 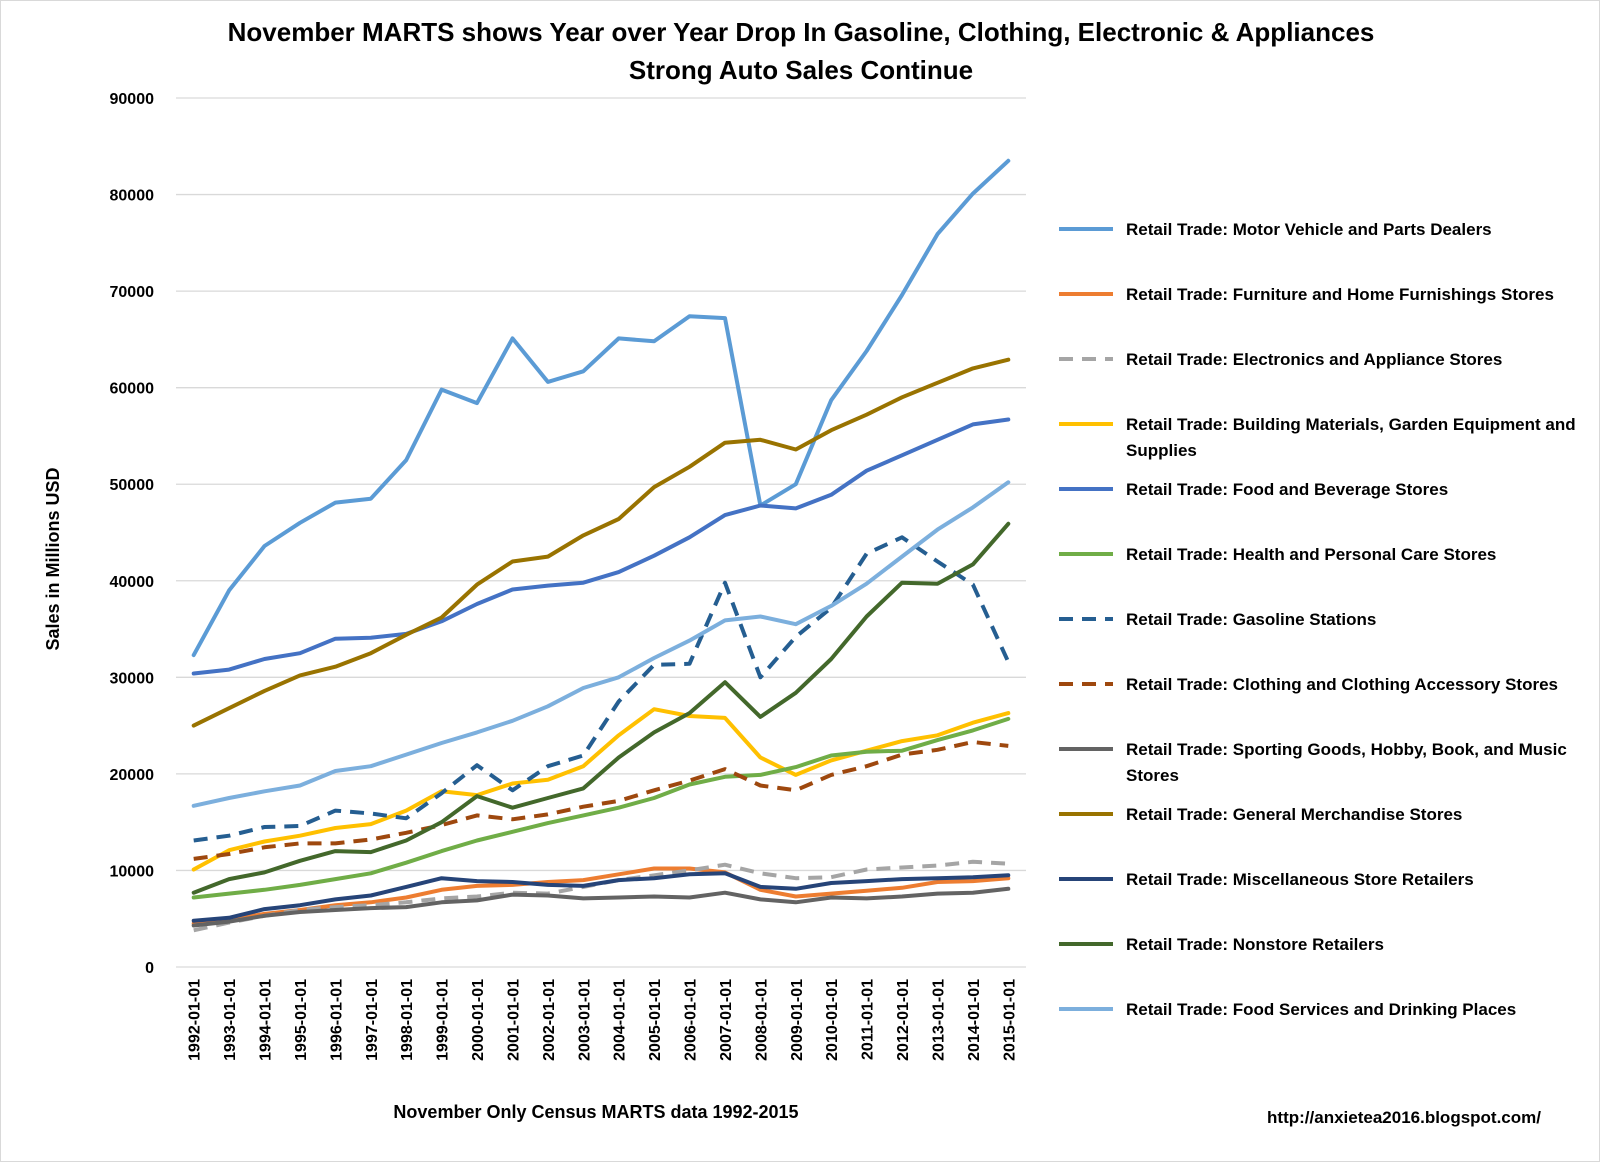 What do you see at coordinates (53, 558) in the screenshot?
I see `y-axis-title: Sales in Millions USD` at bounding box center [53, 558].